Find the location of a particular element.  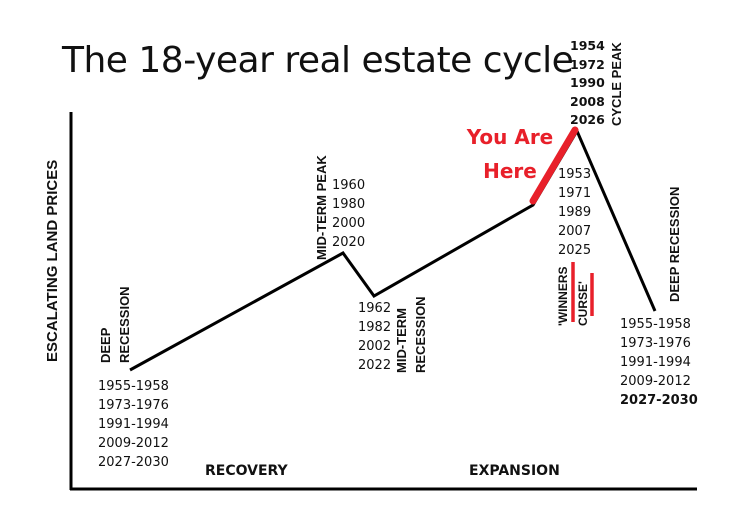

you-are-here-highlight is located at coordinates (554, 165).